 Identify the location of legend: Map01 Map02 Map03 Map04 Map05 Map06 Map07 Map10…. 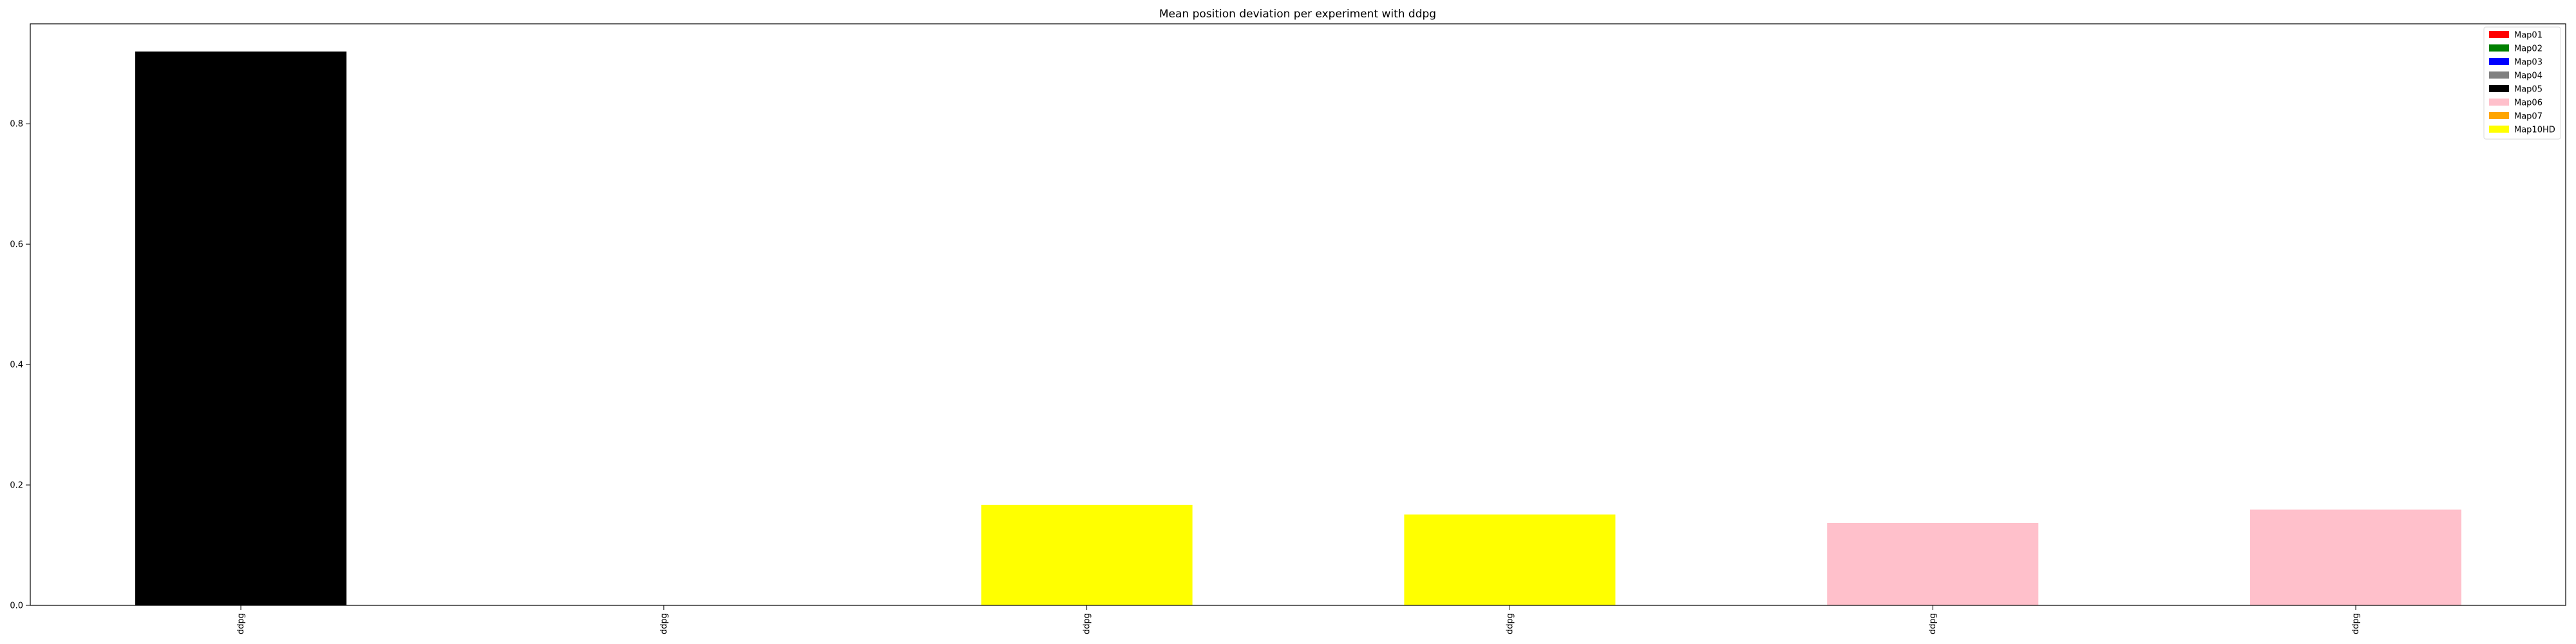
(2522, 83).